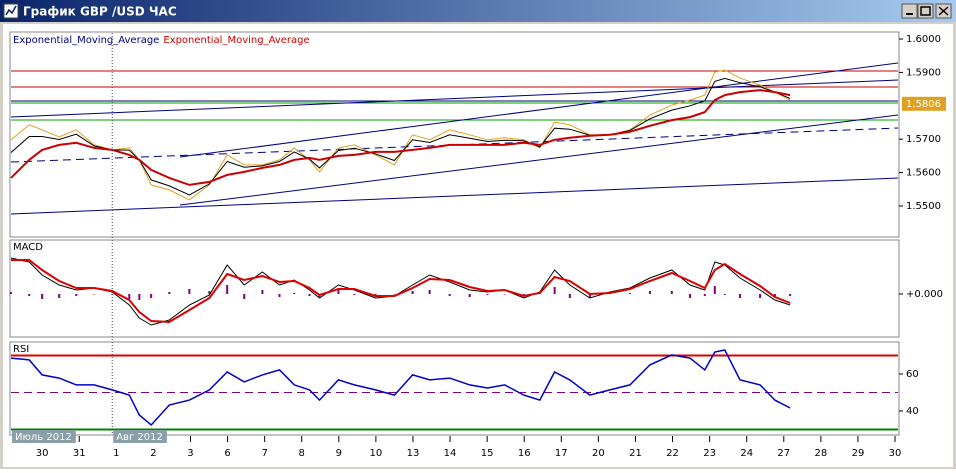  Describe the element at coordinates (923, 72) in the screenshot. I see `y-tick-label: 1.5900` at that location.